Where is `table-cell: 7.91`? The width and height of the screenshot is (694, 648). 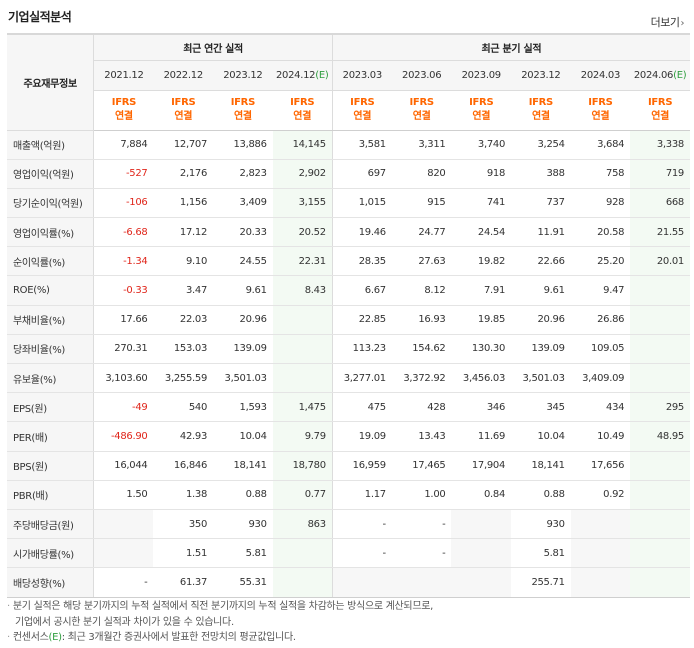 table-cell: 7.91 is located at coordinates (481, 290).